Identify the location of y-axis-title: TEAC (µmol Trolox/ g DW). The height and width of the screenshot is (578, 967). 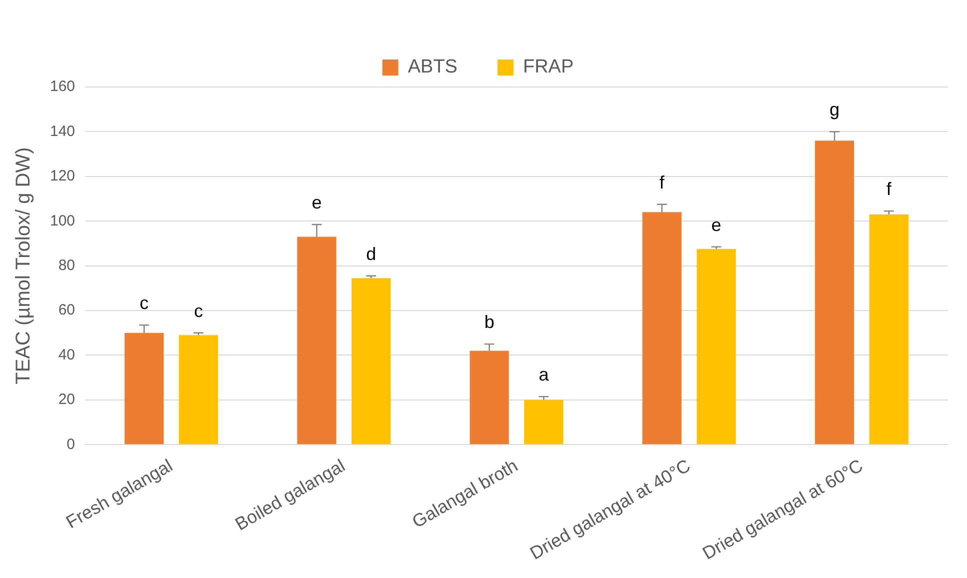
(23, 265).